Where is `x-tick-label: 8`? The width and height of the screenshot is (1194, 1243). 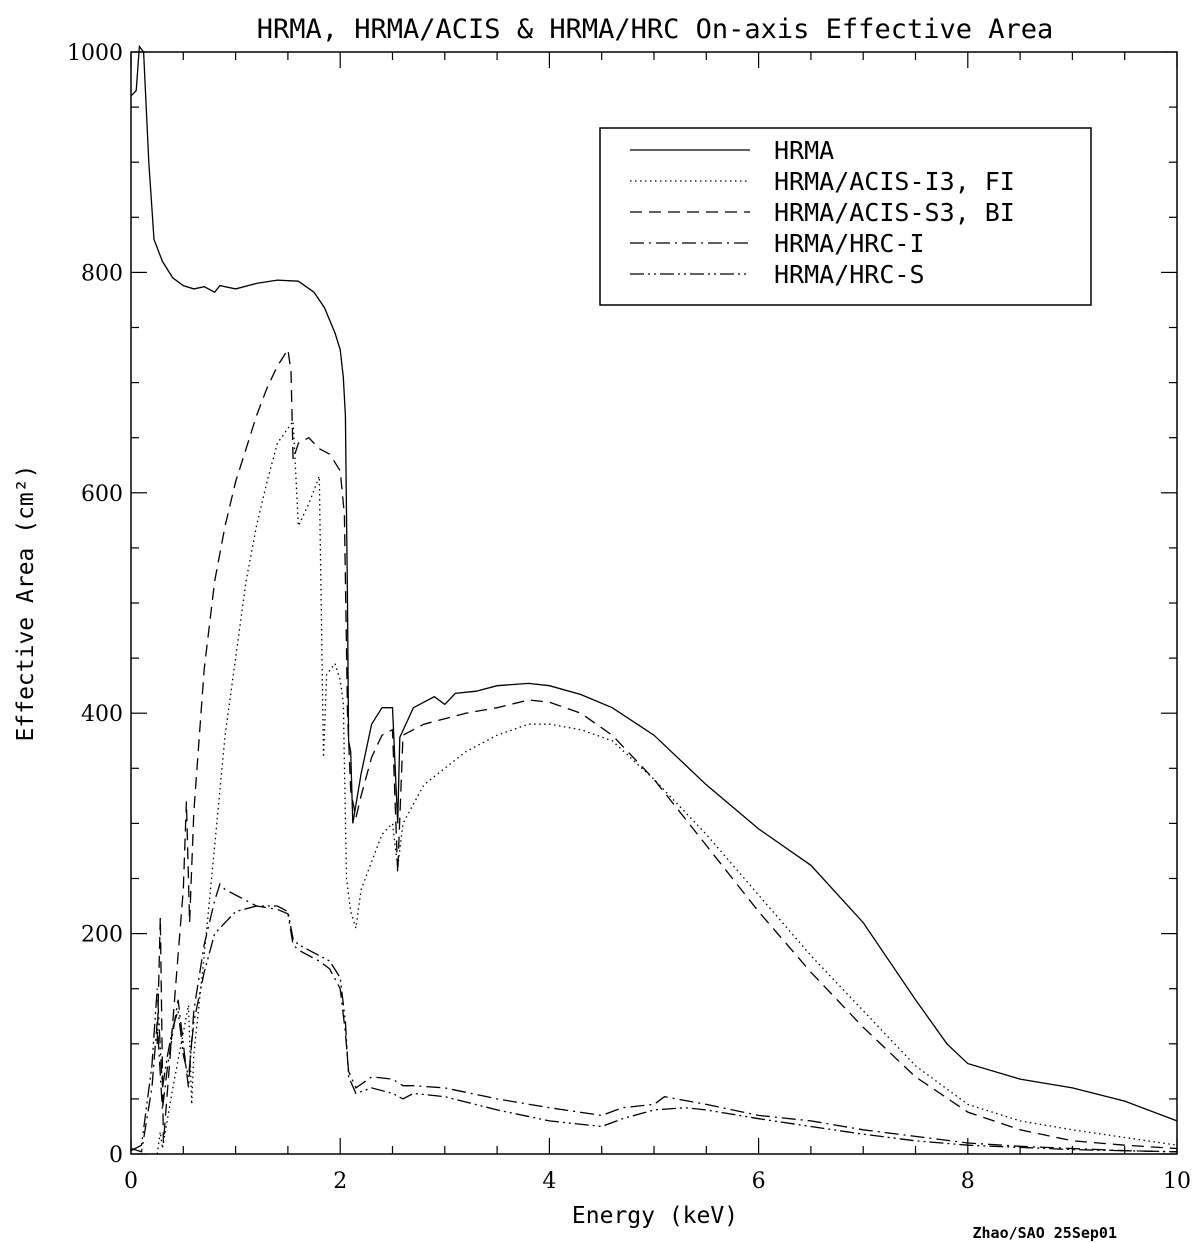 x-tick-label: 8 is located at coordinates (968, 1181).